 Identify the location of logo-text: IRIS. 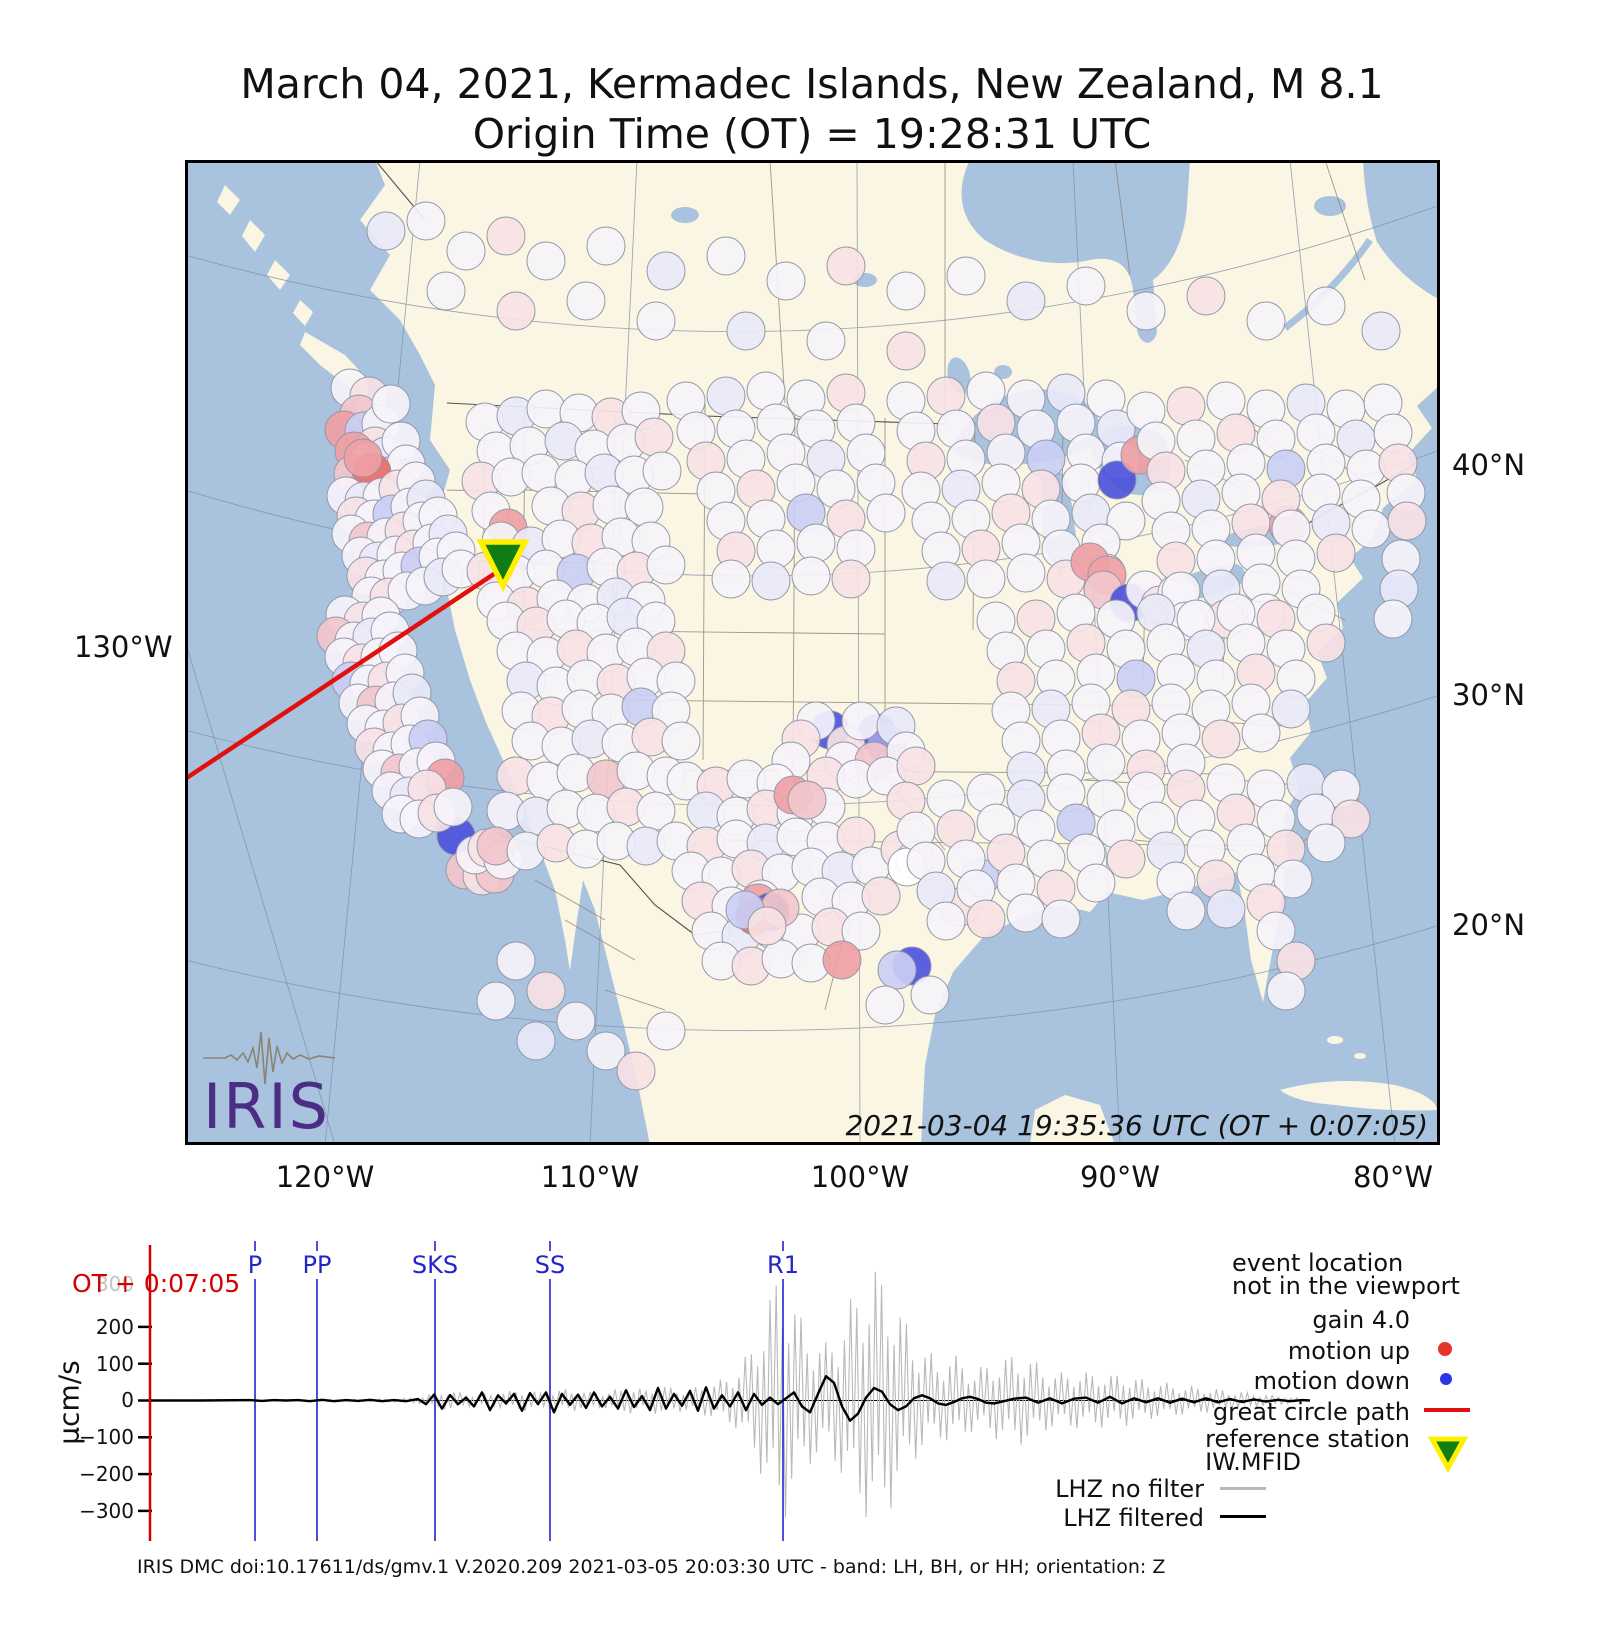
(266, 1106).